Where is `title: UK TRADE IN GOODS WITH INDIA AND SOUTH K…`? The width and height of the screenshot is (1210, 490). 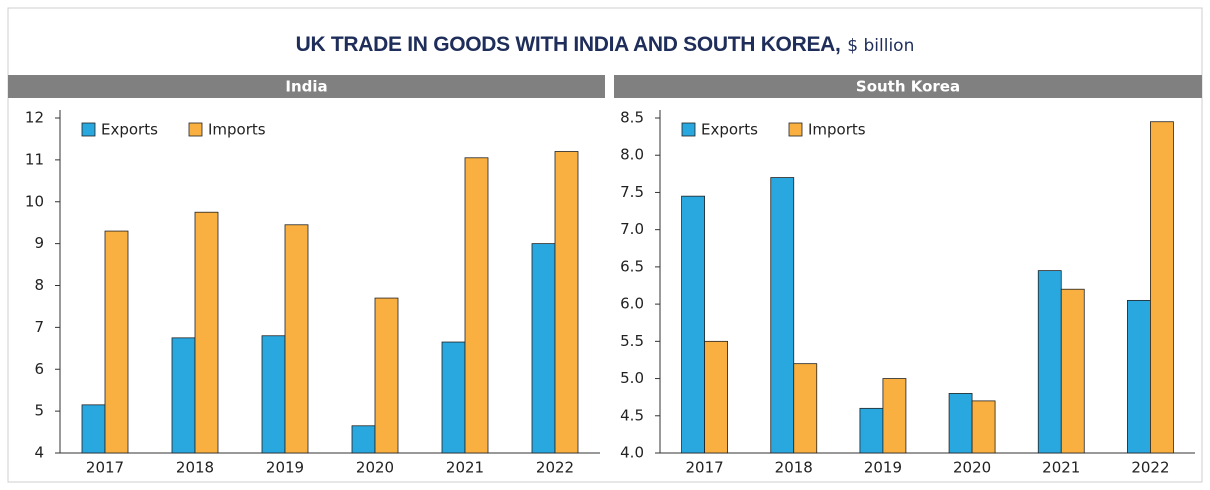 title: UK TRADE IN GOODS WITH INDIA AND SOUTH K… is located at coordinates (568, 44).